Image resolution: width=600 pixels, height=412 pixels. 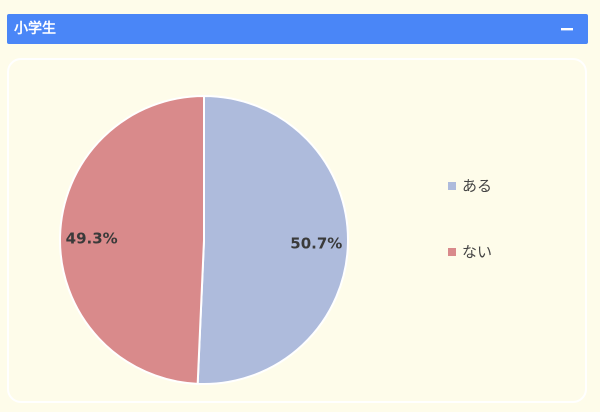 What do you see at coordinates (316, 243) in the screenshot?
I see `slice-label-1: 50.7%` at bounding box center [316, 243].